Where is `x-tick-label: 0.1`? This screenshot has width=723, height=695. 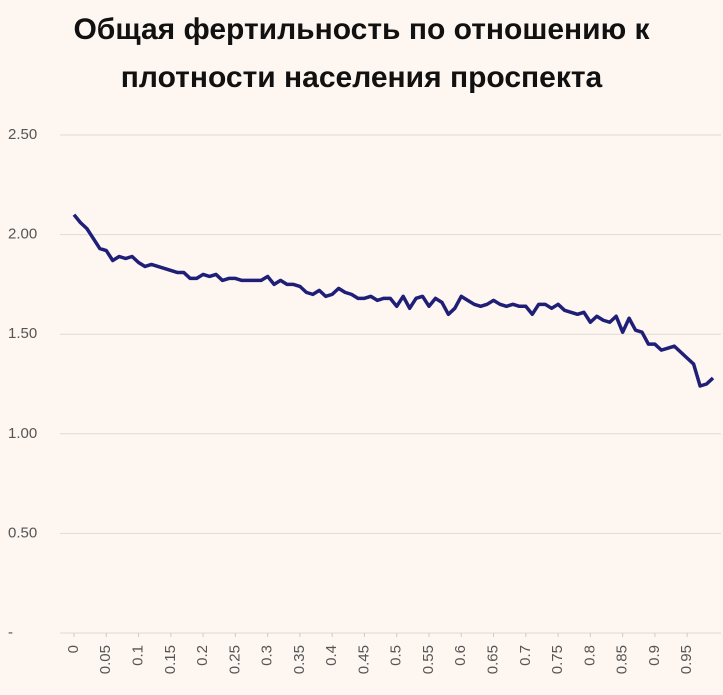
x-tick-label: 0.1 is located at coordinates (138, 655).